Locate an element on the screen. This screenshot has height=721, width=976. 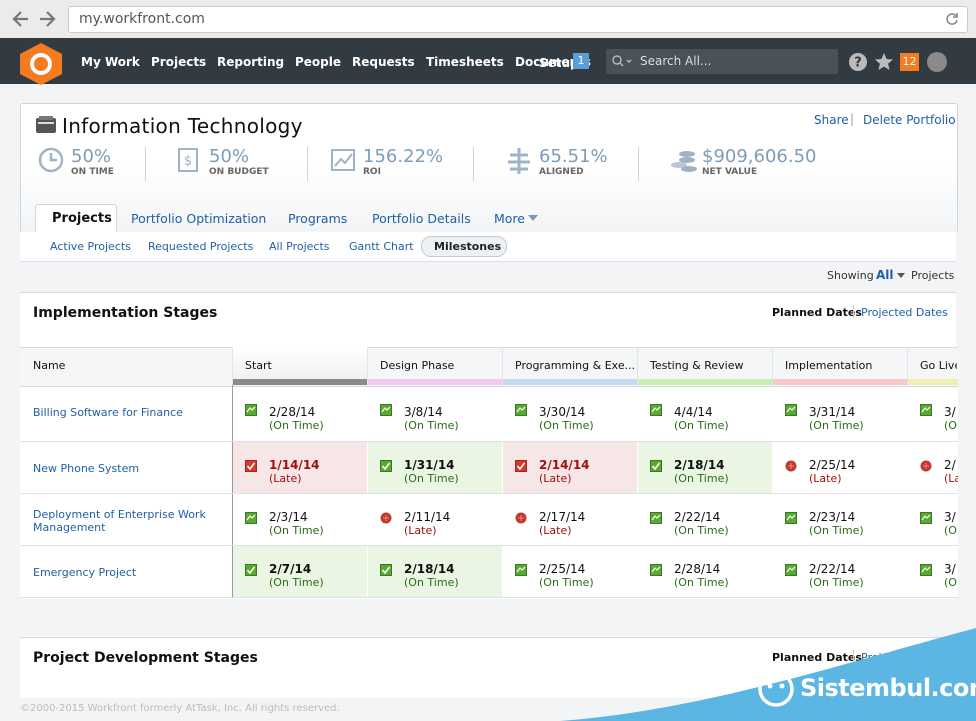
milestone-cell: 1/31/14 (On Time) is located at coordinates (434, 468).